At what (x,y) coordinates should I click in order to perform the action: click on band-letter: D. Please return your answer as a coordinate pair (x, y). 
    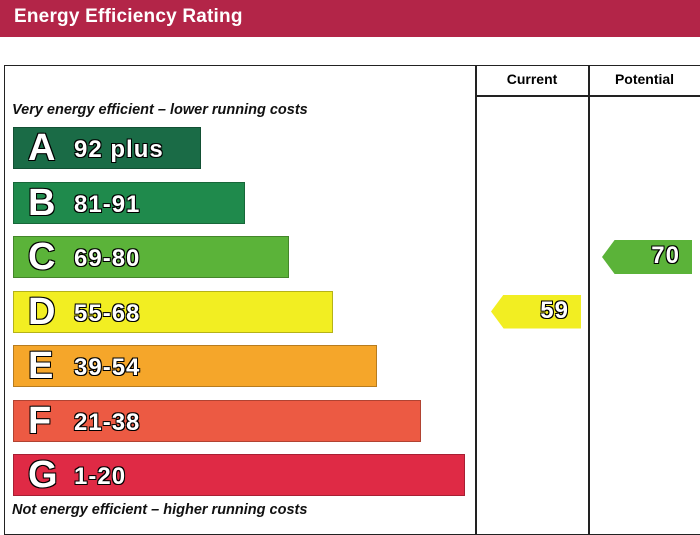
    Looking at the image, I should click on (42, 311).